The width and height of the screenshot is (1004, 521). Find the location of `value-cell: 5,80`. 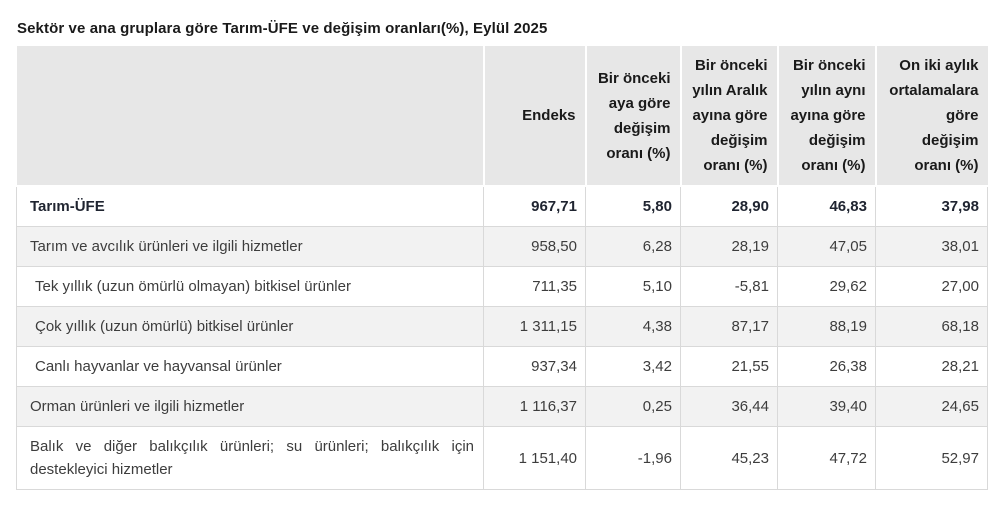

value-cell: 5,80 is located at coordinates (633, 206).